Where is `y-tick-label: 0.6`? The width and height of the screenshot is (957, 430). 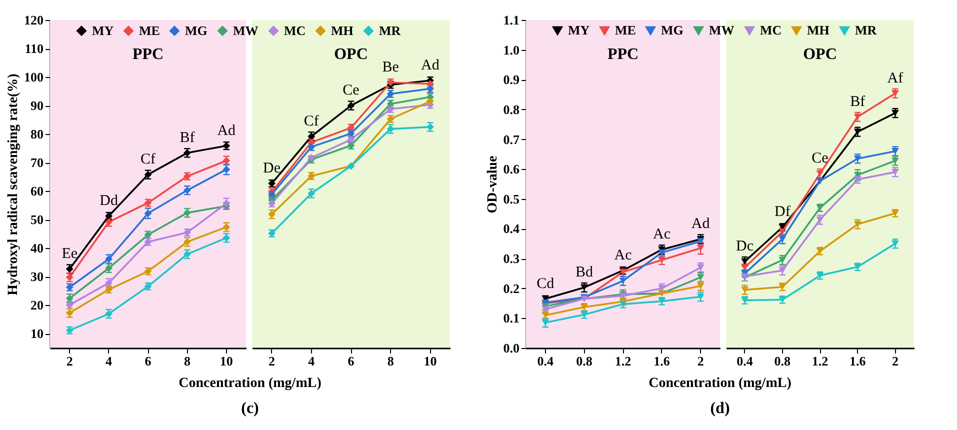
y-tick-label: 0.6 is located at coordinates (511, 169).